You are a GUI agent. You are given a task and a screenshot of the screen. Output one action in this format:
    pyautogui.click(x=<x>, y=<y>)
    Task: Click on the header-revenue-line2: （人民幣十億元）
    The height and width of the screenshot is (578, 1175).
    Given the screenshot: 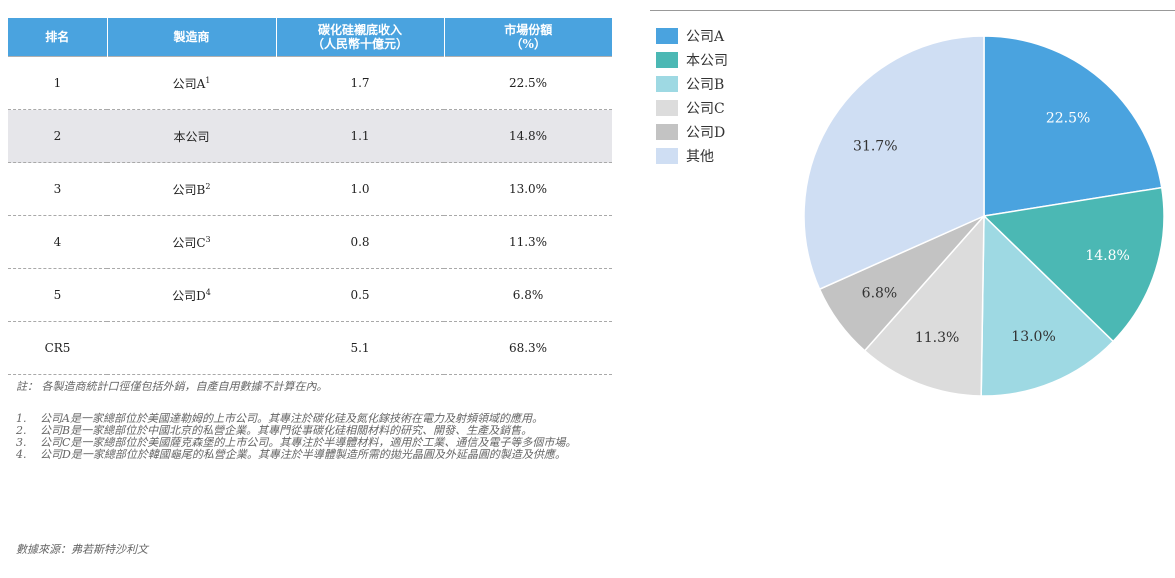 What is the action you would take?
    pyautogui.click(x=359, y=44)
    